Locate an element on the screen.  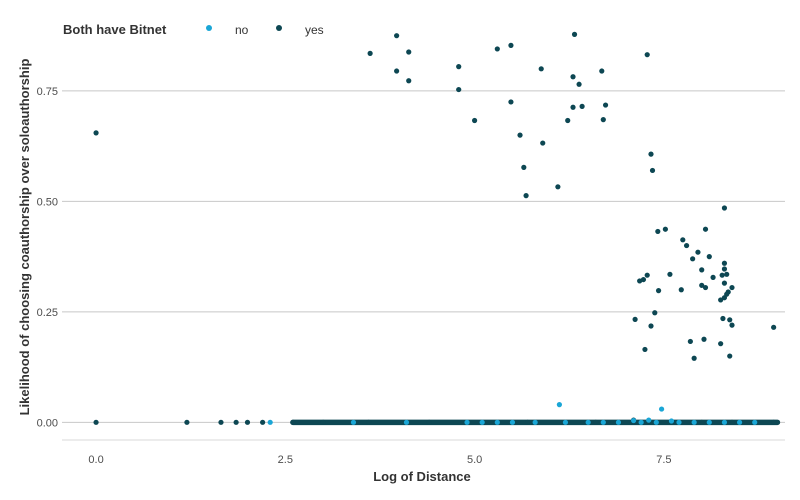
x-tick-label-3: 7.5 is located at coordinates (663, 460).